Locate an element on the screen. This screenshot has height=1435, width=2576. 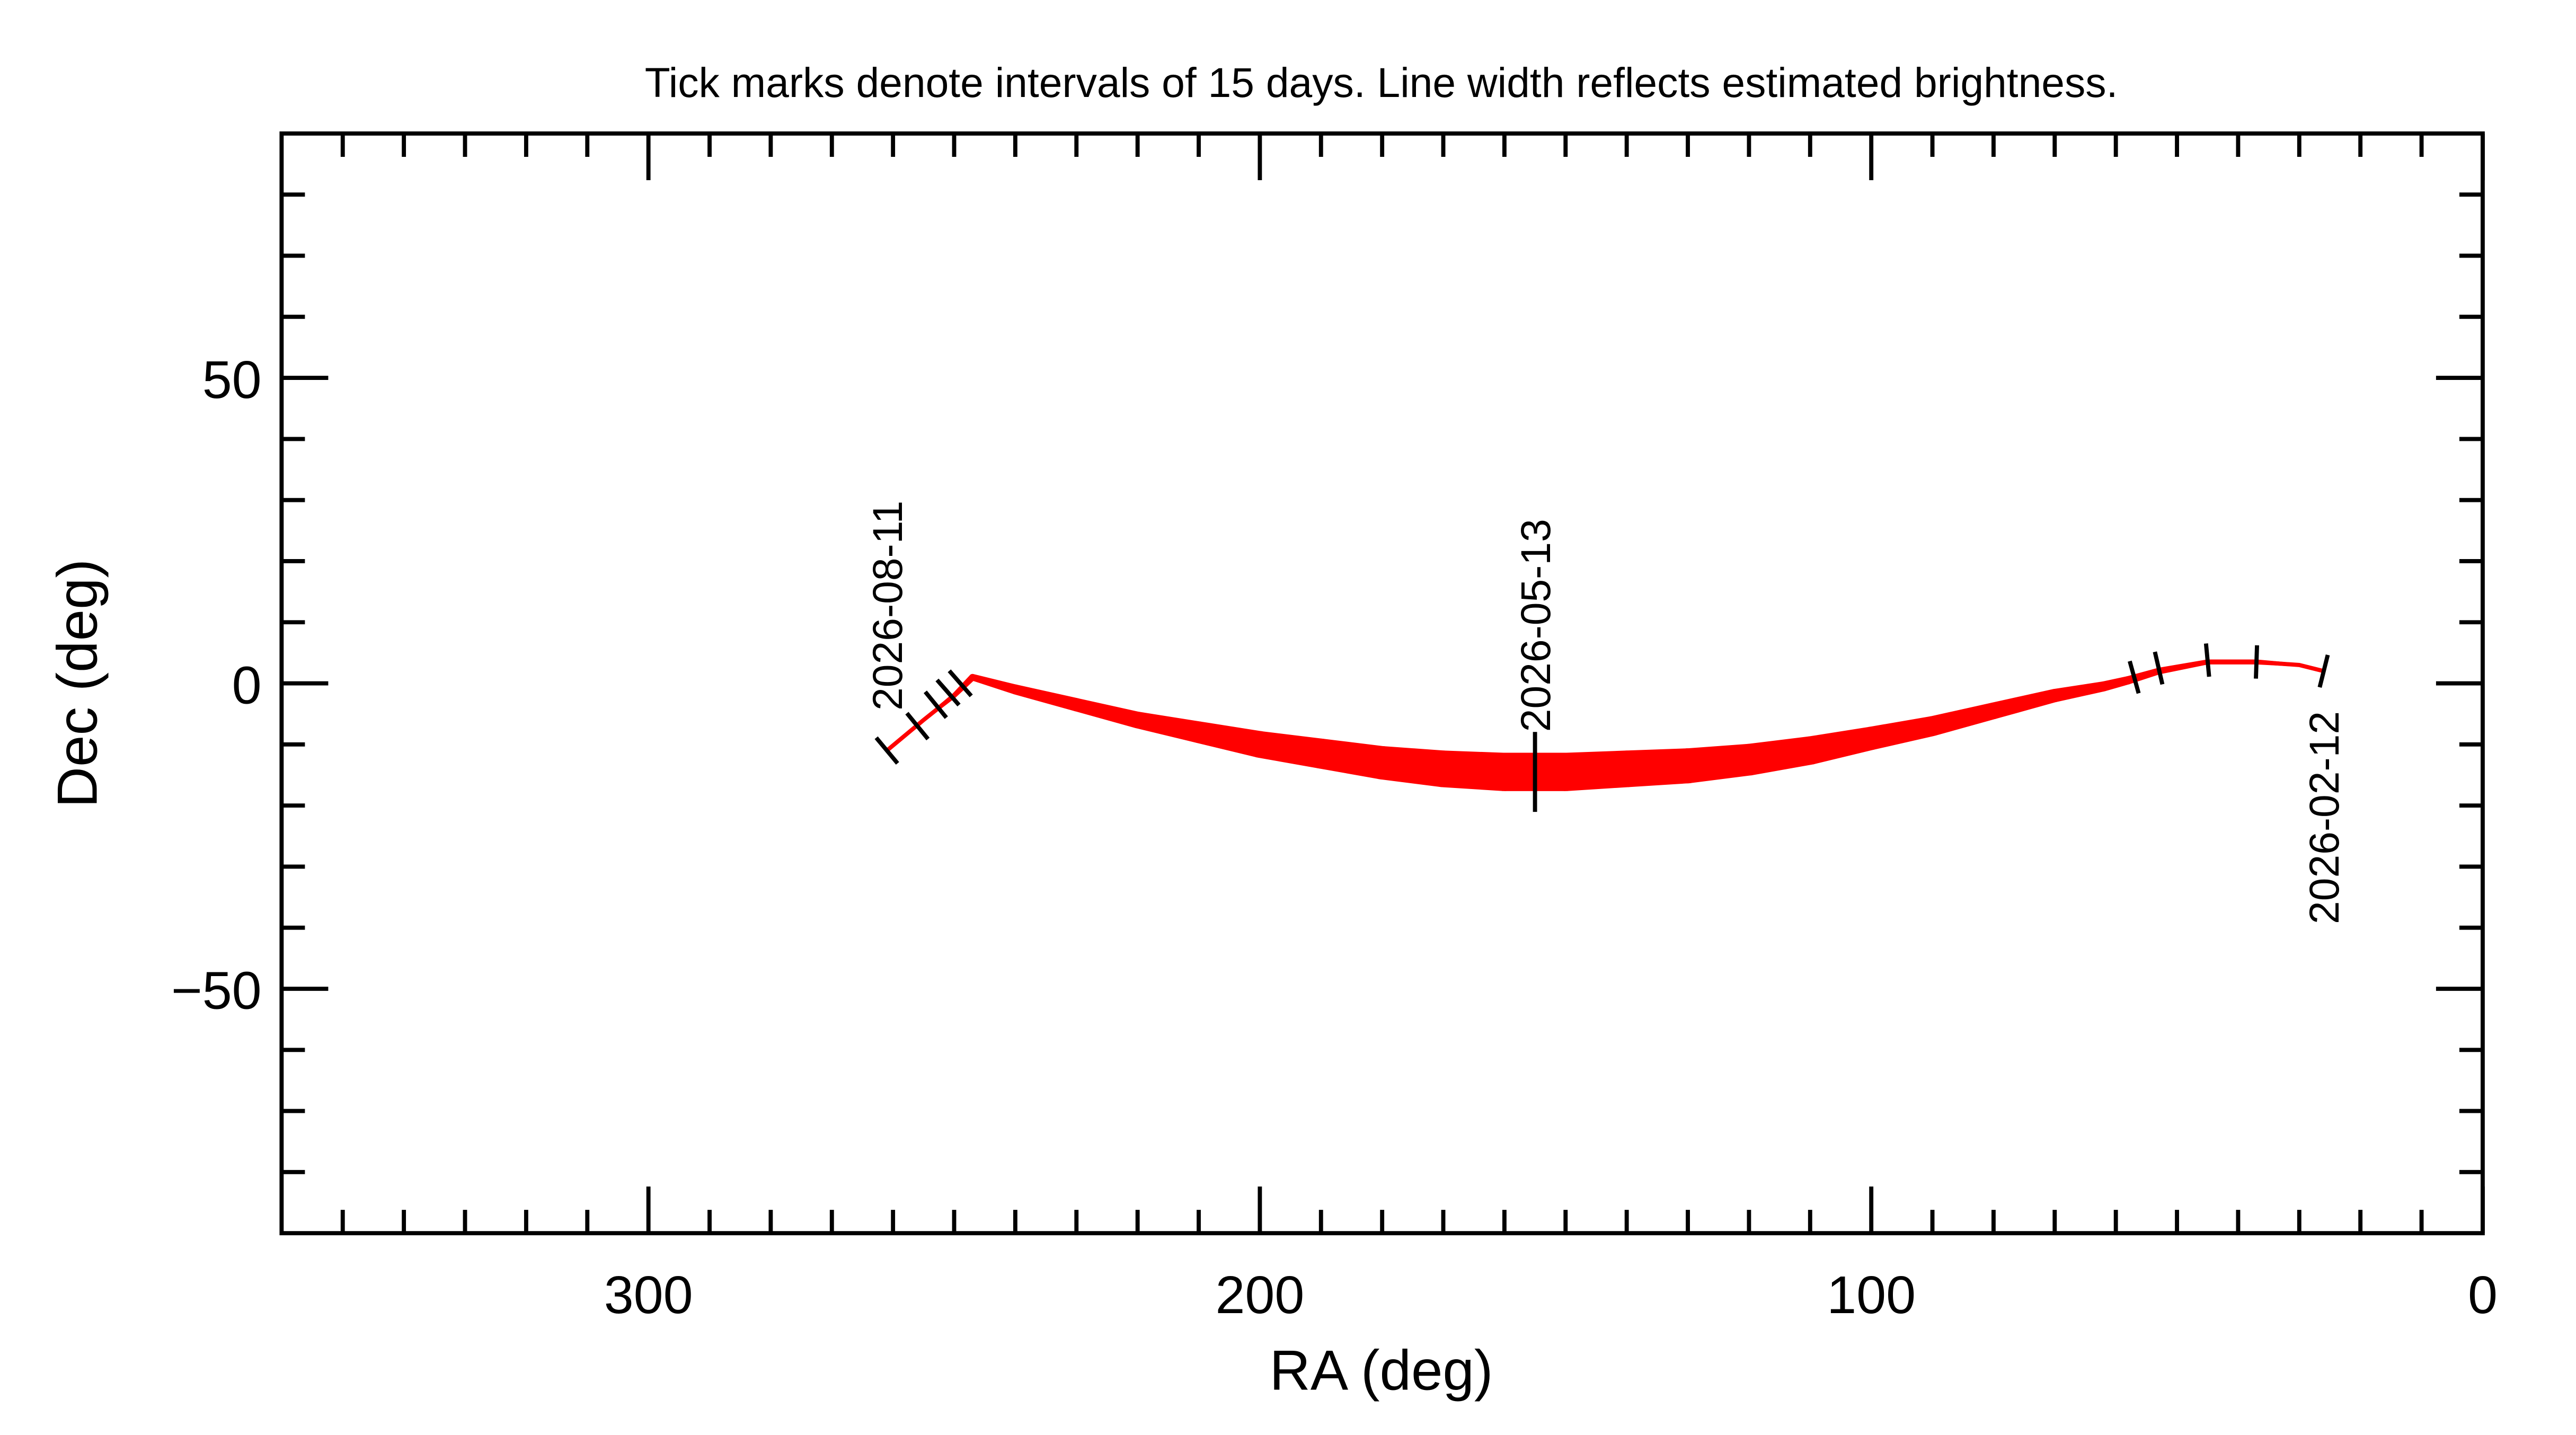
x-tick-label: 200 is located at coordinates (1259, 1295).